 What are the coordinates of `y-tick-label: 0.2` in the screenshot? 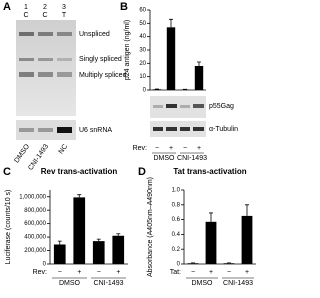 It's located at (176, 250).